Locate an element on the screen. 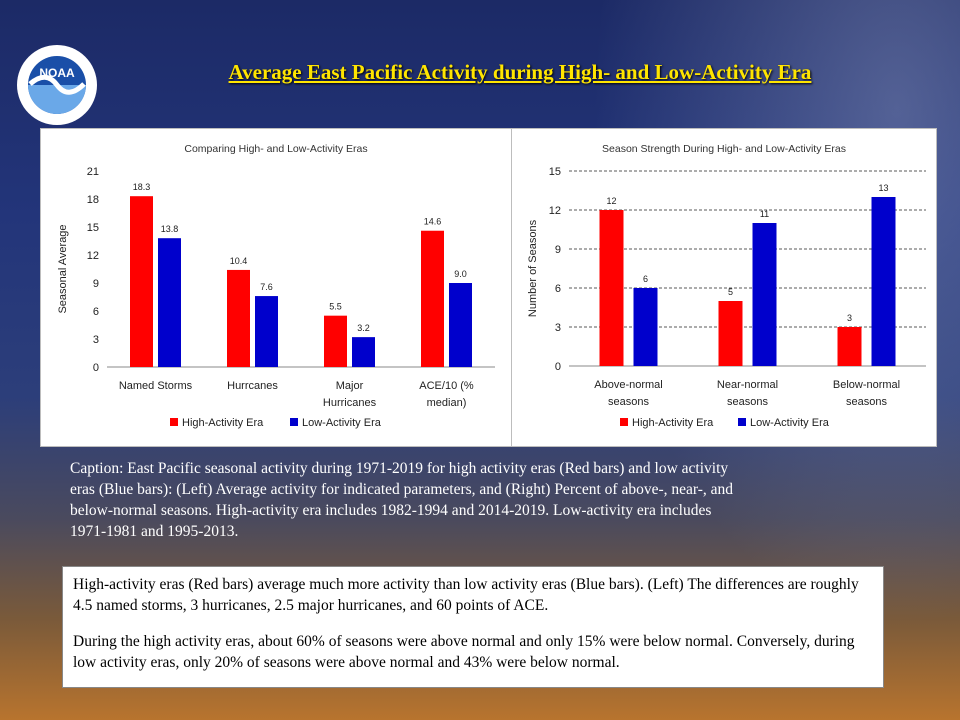  data-label: 7.6 is located at coordinates (266, 287).